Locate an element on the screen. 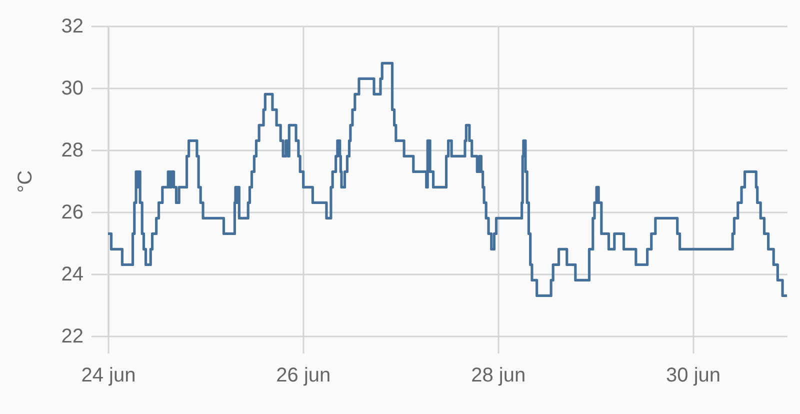  y-tick-label: 26 is located at coordinates (72, 213).